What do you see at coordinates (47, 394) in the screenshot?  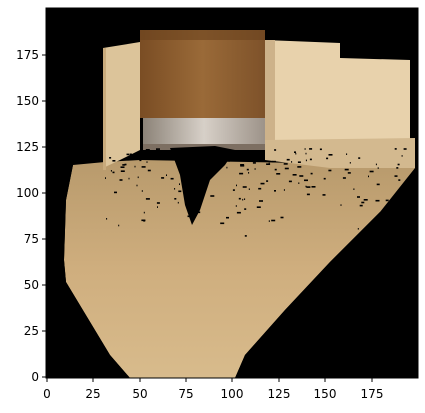 I see `x-tick-label: 0` at bounding box center [47, 394].